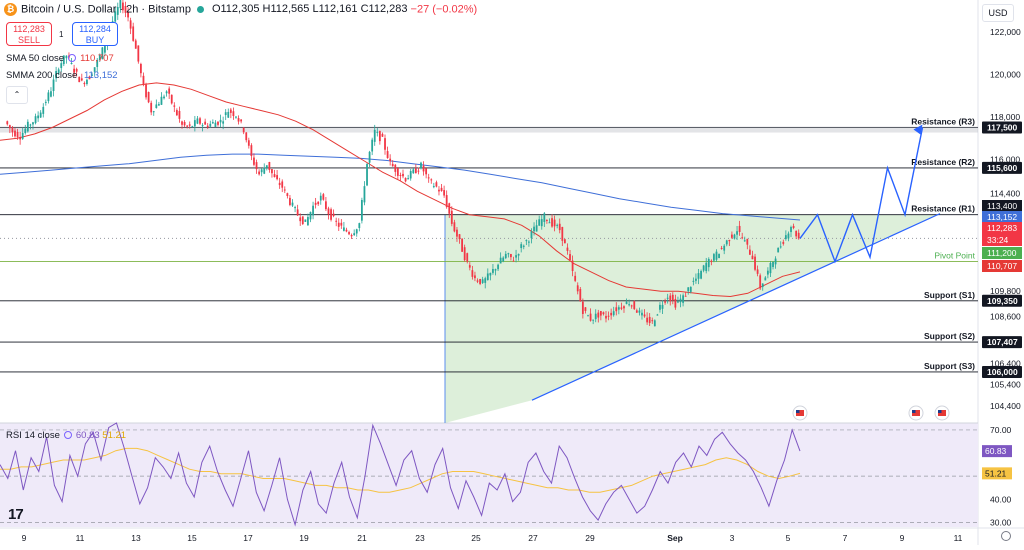 The height and width of the screenshot is (550, 1024). Describe the element at coordinates (1002, 228) in the screenshot. I see `price-tag-2: 112,283` at that location.